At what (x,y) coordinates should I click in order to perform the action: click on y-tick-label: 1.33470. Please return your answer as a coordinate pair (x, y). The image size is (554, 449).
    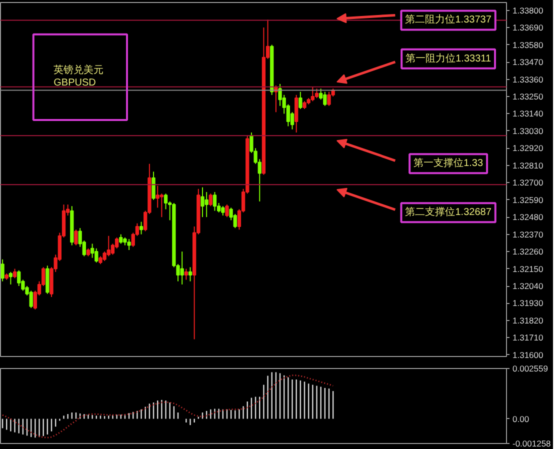
    Looking at the image, I should click on (528, 62).